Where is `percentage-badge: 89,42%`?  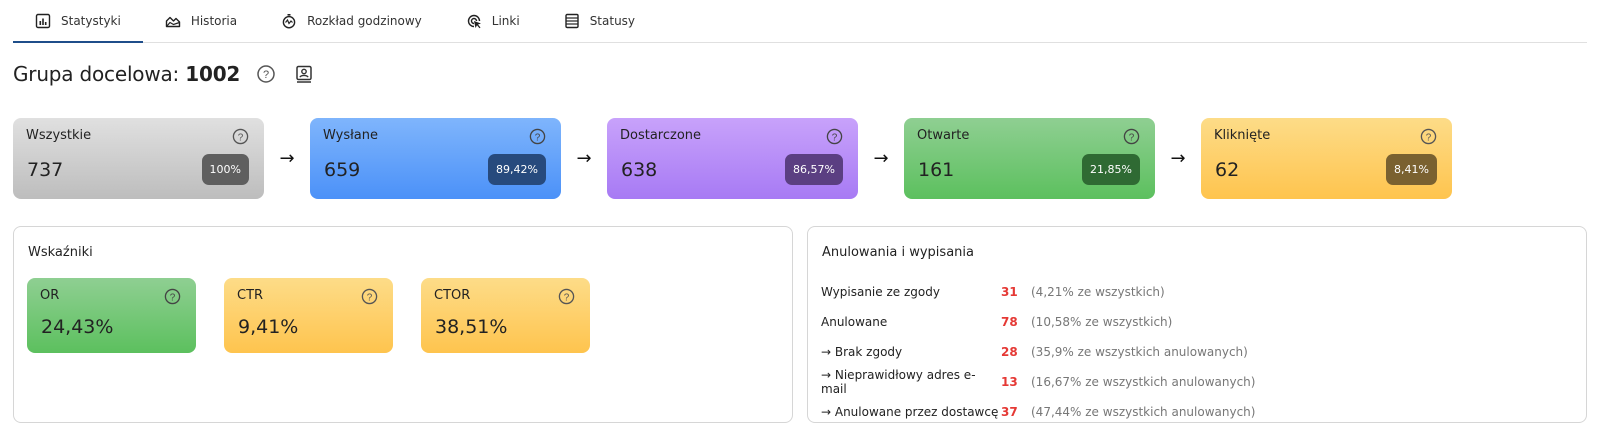 percentage-badge: 89,42% is located at coordinates (517, 169).